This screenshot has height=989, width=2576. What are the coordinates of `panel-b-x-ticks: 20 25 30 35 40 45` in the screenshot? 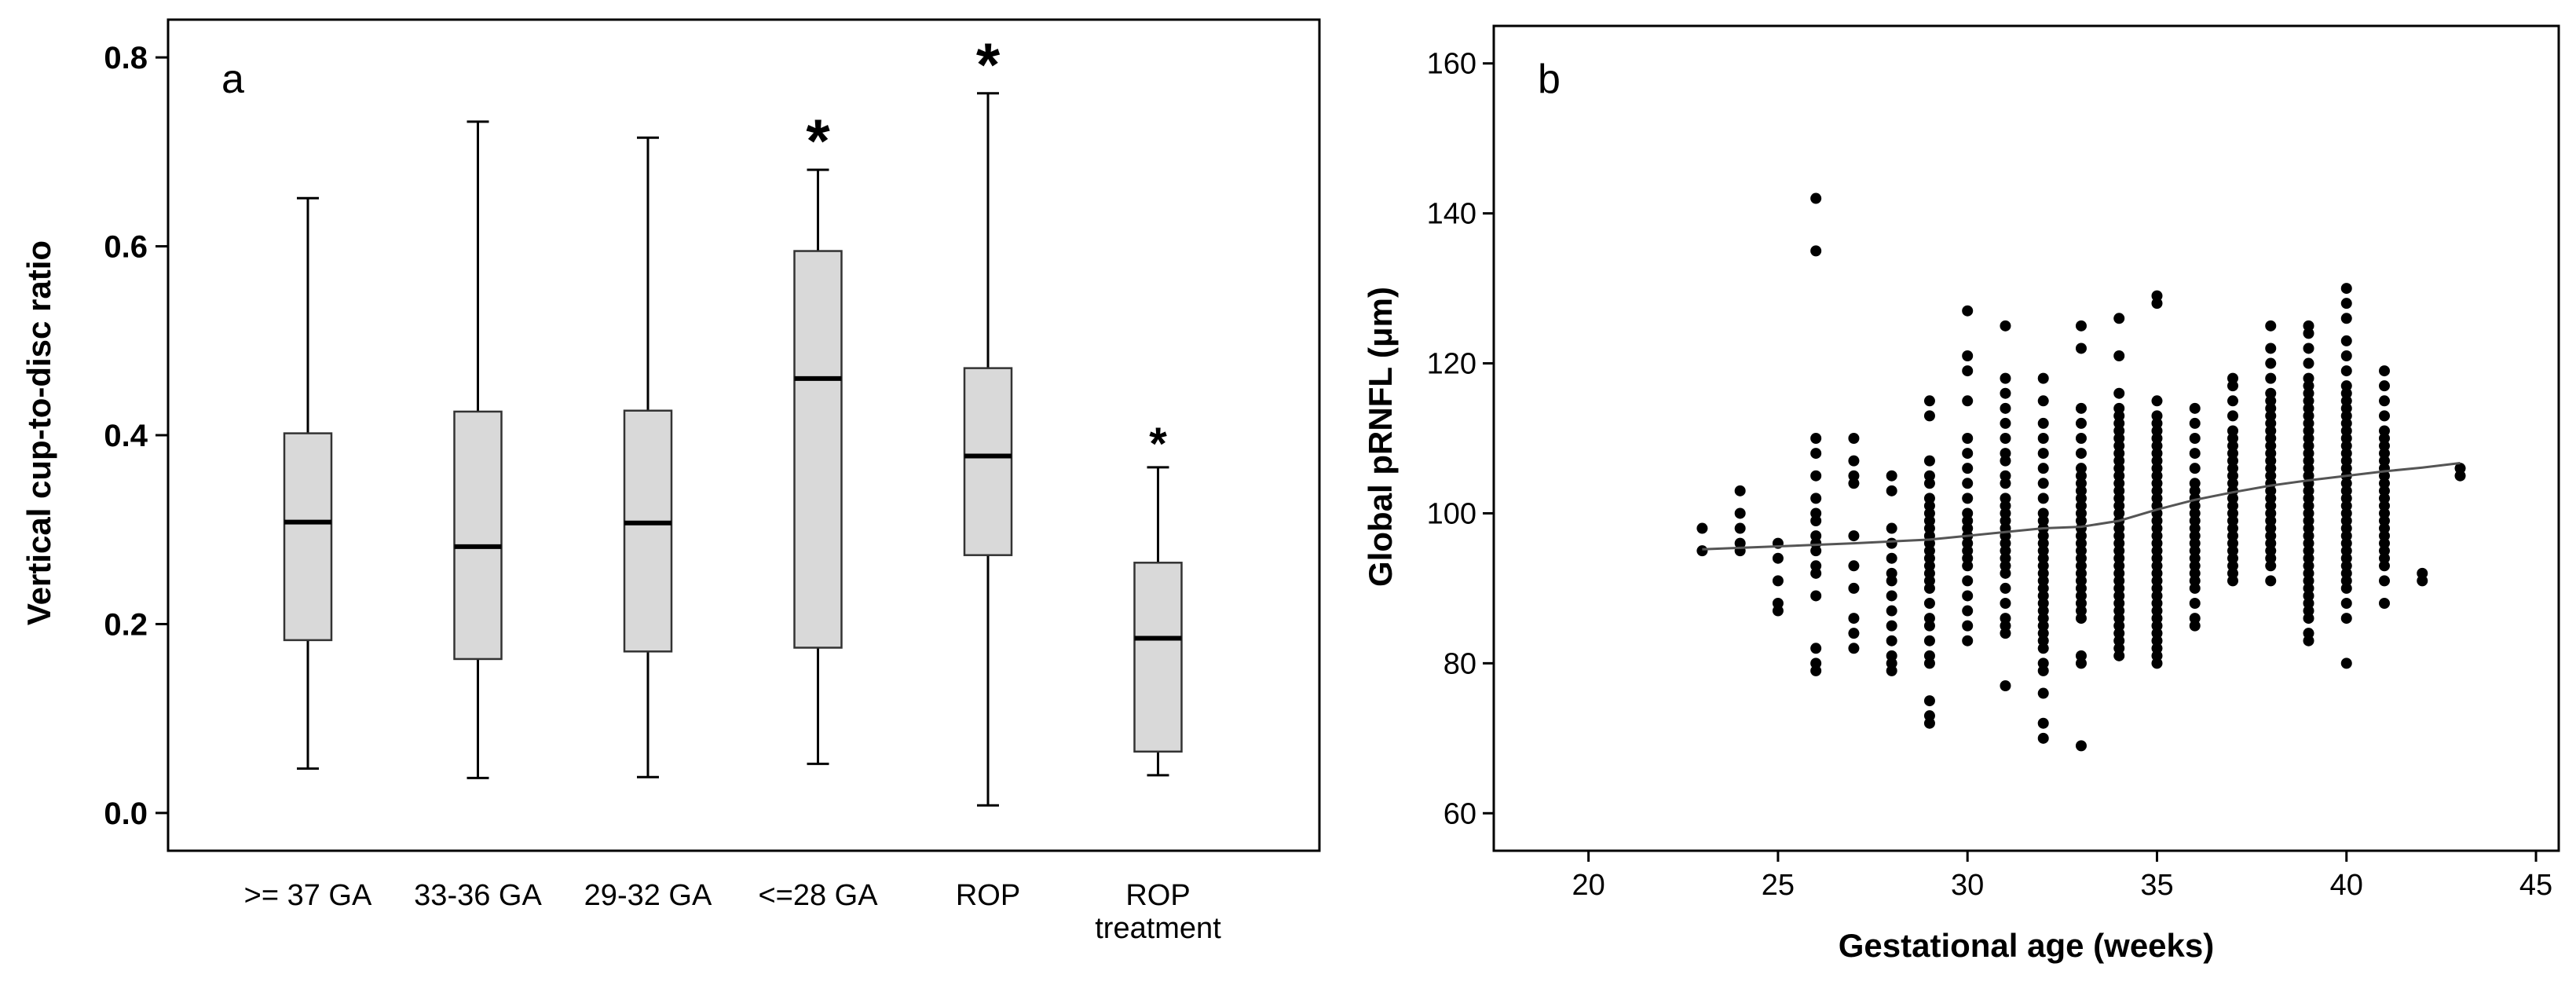 It's located at (2062, 877).